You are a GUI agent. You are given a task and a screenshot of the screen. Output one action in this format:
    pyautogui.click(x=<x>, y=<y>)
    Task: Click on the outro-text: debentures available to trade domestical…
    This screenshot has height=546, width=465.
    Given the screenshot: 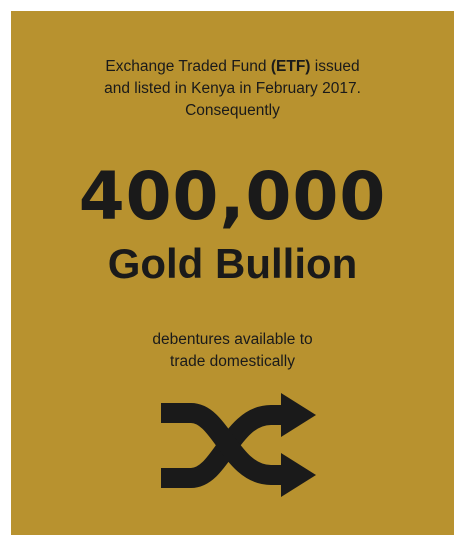 What is the action you would take?
    pyautogui.click(x=232, y=351)
    